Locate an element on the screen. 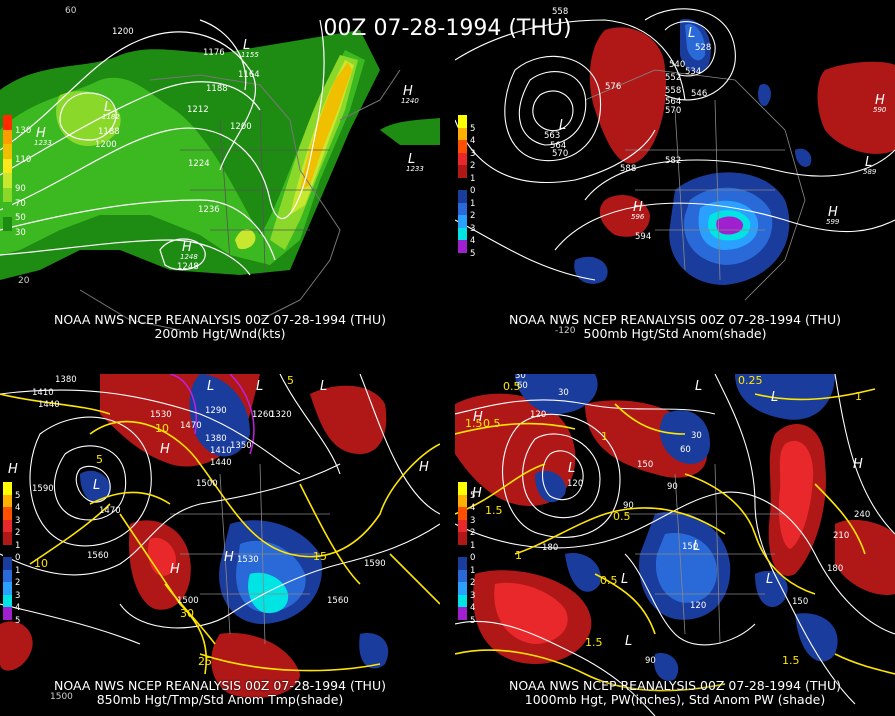 The height and width of the screenshot is (716, 895). caption-fields: 200mb Hgt/Wnd(kts) is located at coordinates (220, 333).